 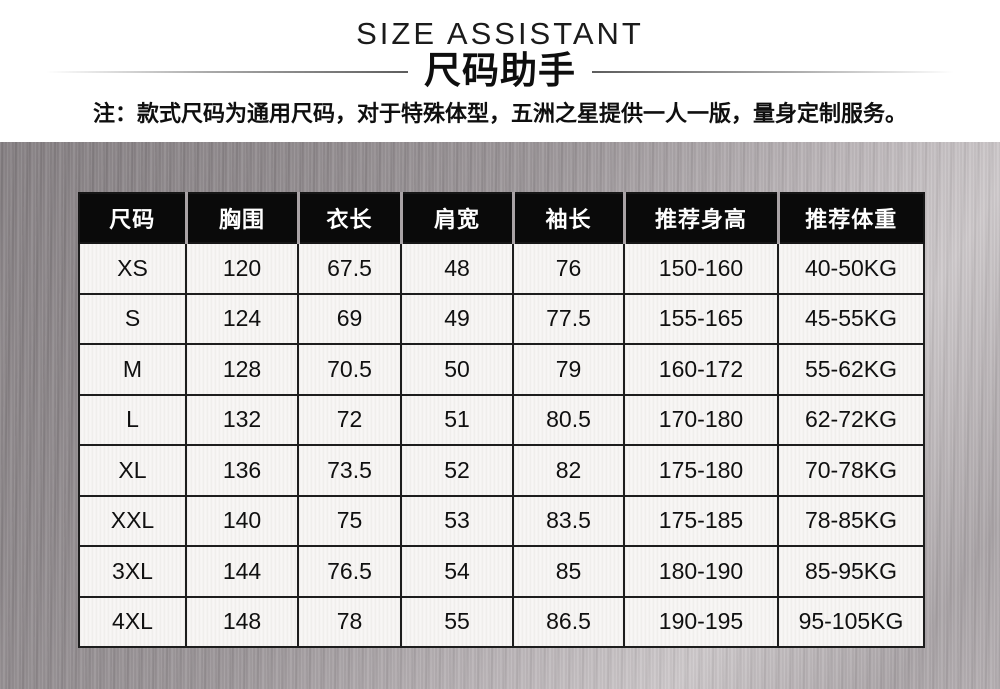 What do you see at coordinates (701, 621) in the screenshot?
I see `table-cell: 190-195` at bounding box center [701, 621].